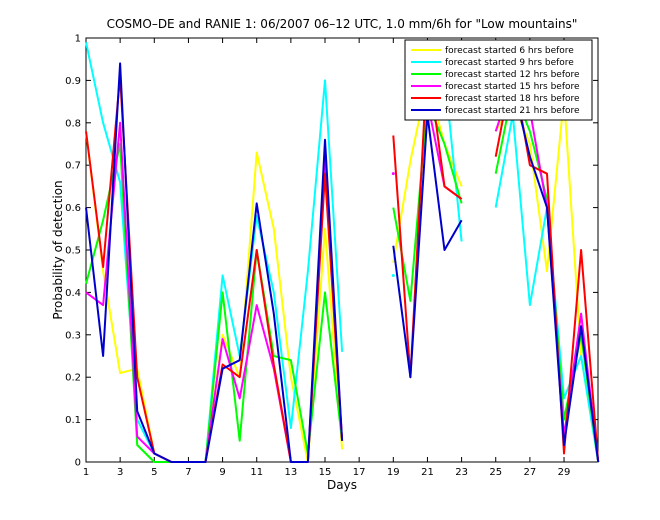 This screenshot has width=660, height=520. I want to click on y-tick-label: 0.4, so click(73, 293).